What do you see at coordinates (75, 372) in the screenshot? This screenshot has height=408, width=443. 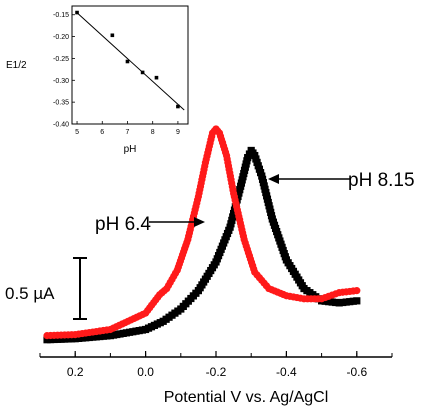 I see `main-x-tick-label: 0.2` at bounding box center [75, 372].